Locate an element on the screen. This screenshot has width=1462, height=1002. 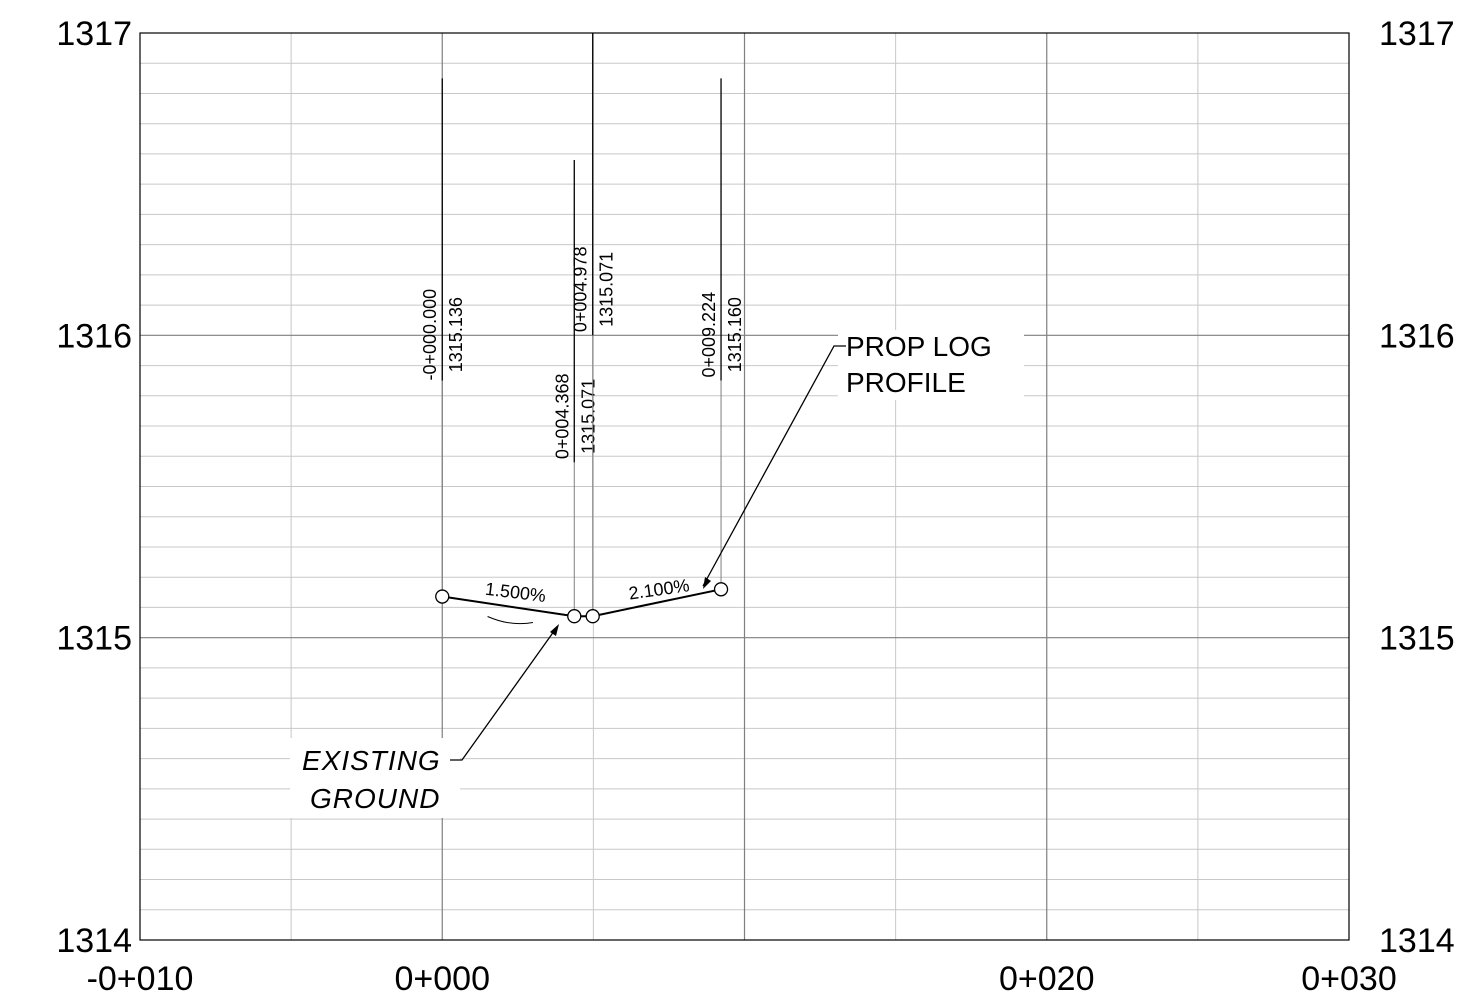
existing-ground-line is located at coordinates (510, 620).